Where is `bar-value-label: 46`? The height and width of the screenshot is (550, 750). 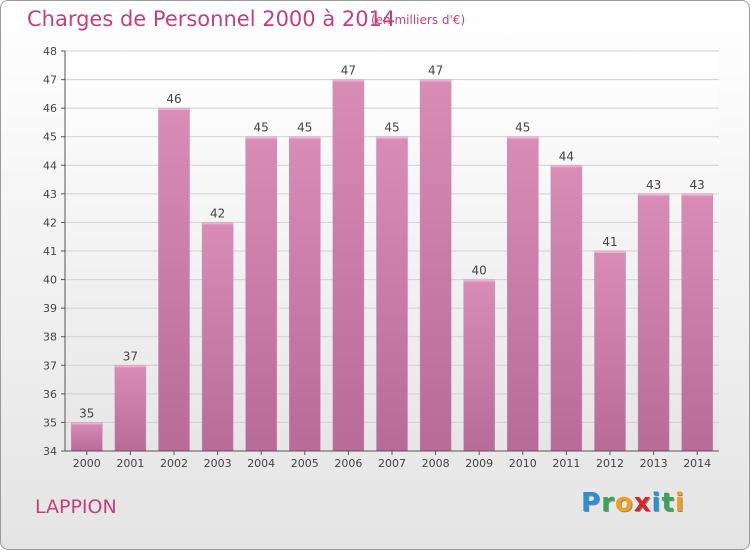
bar-value-label: 46 is located at coordinates (173, 99).